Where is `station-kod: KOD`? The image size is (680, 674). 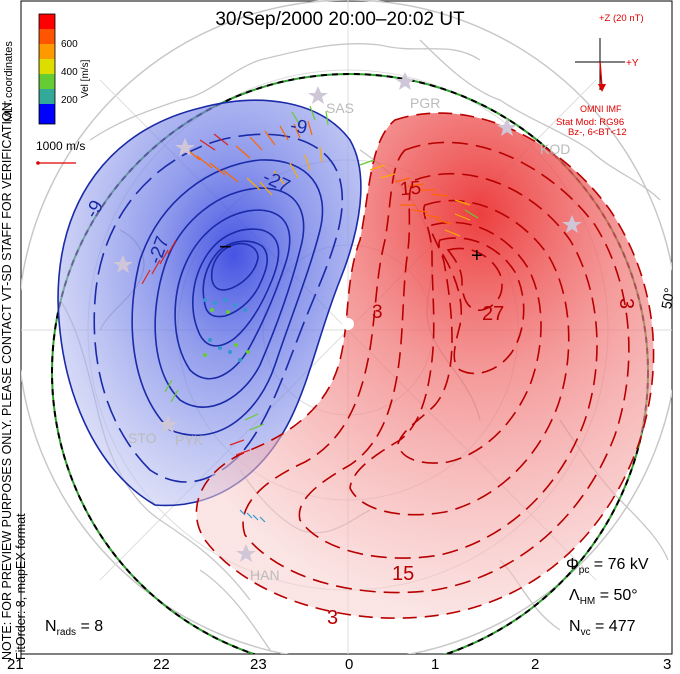 station-kod: KOD is located at coordinates (555, 149).